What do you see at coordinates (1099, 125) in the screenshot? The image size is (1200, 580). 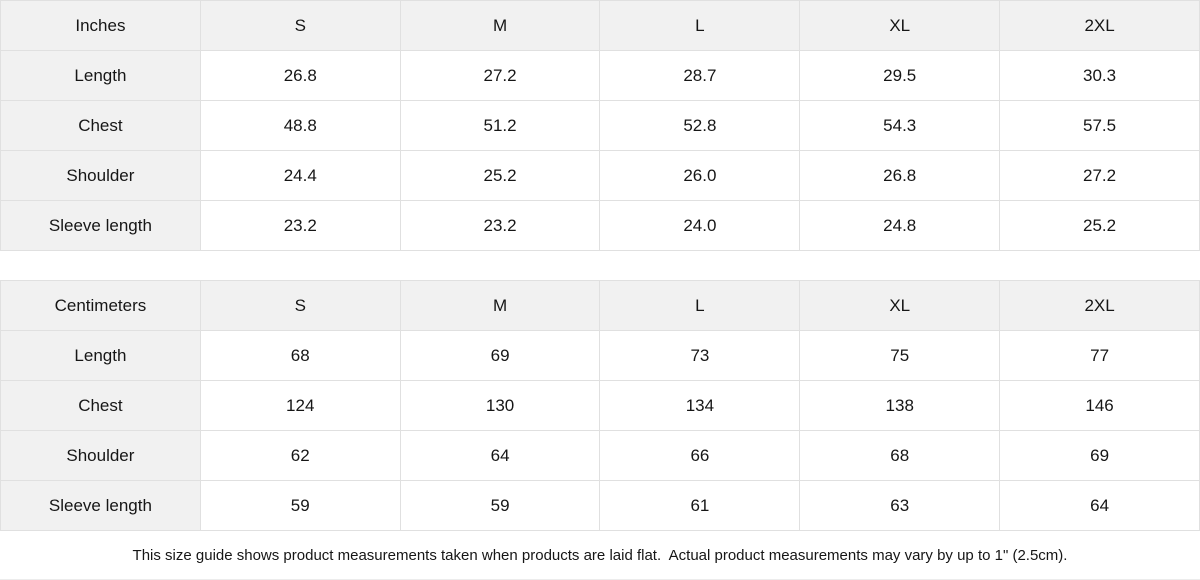 I see `measurement-value-cell: 57.5` at bounding box center [1099, 125].